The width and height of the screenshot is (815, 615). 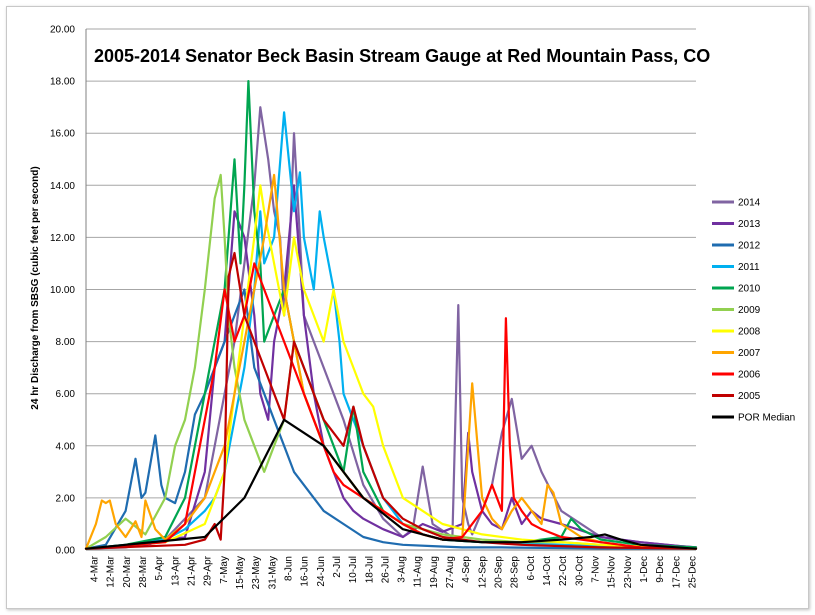 I want to click on x-tick-label: 7-May, so click(x=224, y=570).